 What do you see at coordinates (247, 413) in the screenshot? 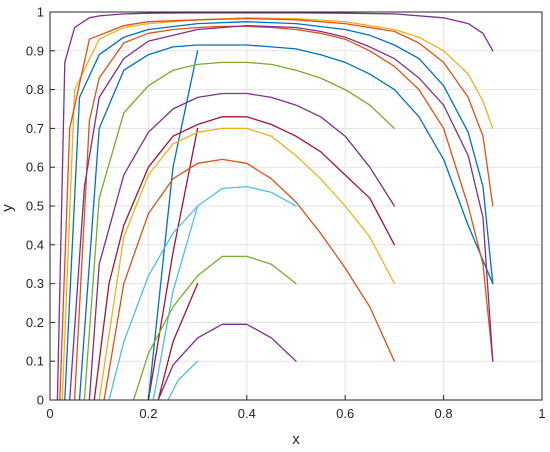
I see `x-tick-label: 0.4` at bounding box center [247, 413].